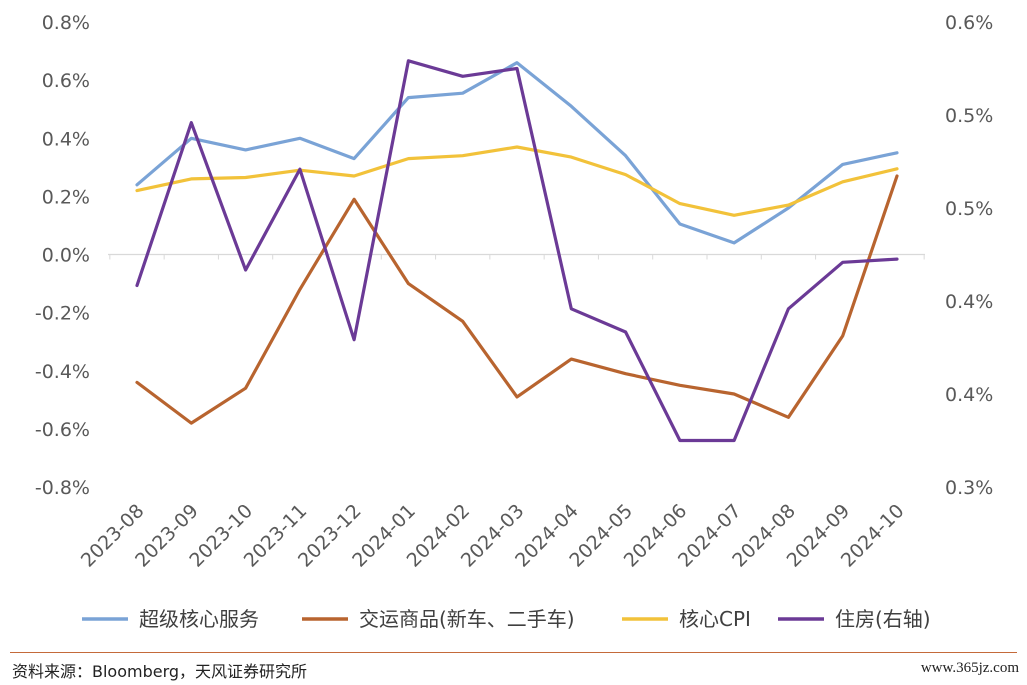  I want to click on right-tick-label: 0.6%, so click(969, 23).